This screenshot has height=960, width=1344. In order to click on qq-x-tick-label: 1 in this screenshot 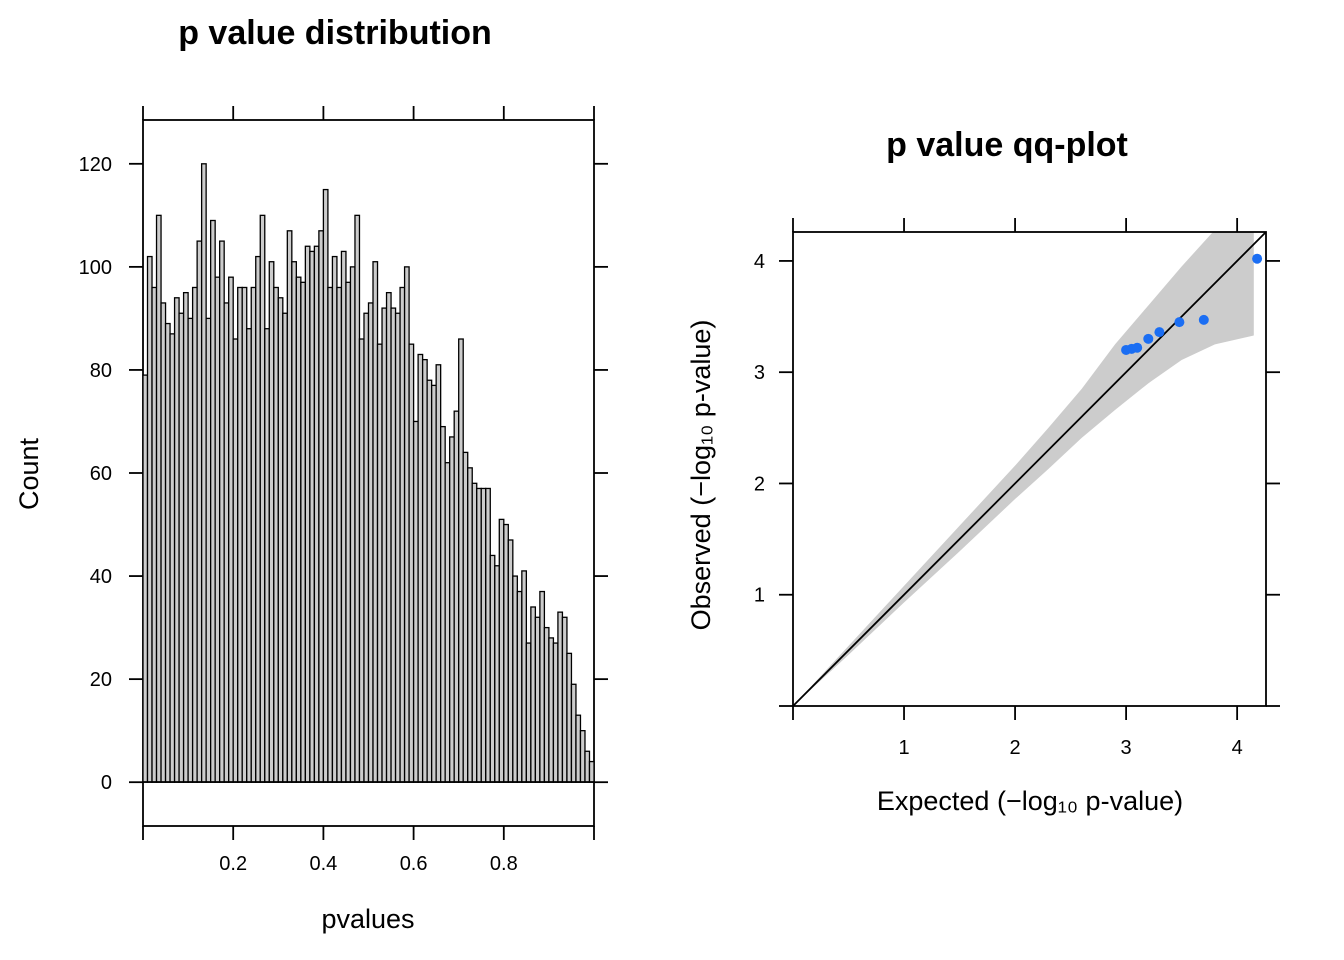, I will do `click(903, 748)`.